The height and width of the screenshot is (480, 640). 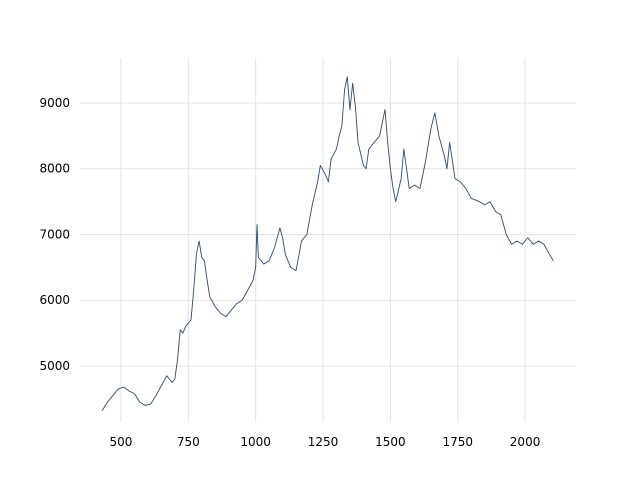 I want to click on y-tick-label: 7000, so click(x=54, y=234).